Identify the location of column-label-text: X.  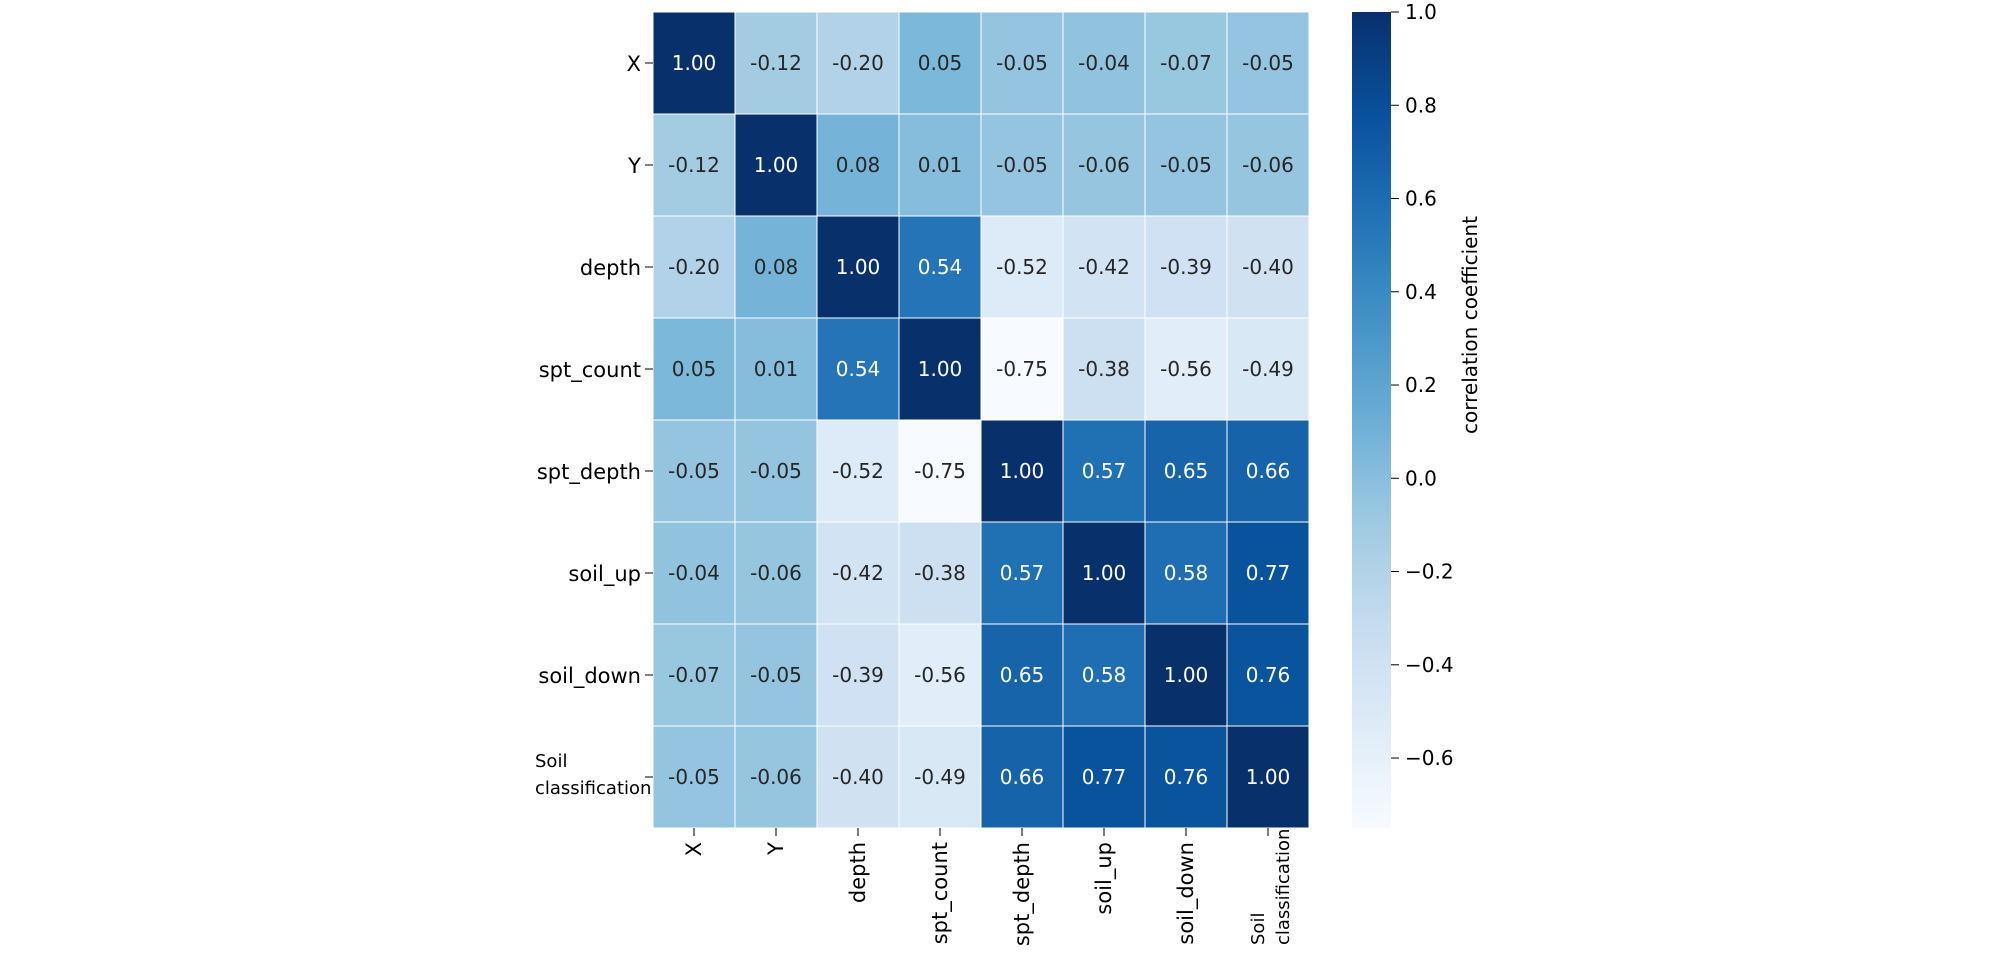
(694, 849).